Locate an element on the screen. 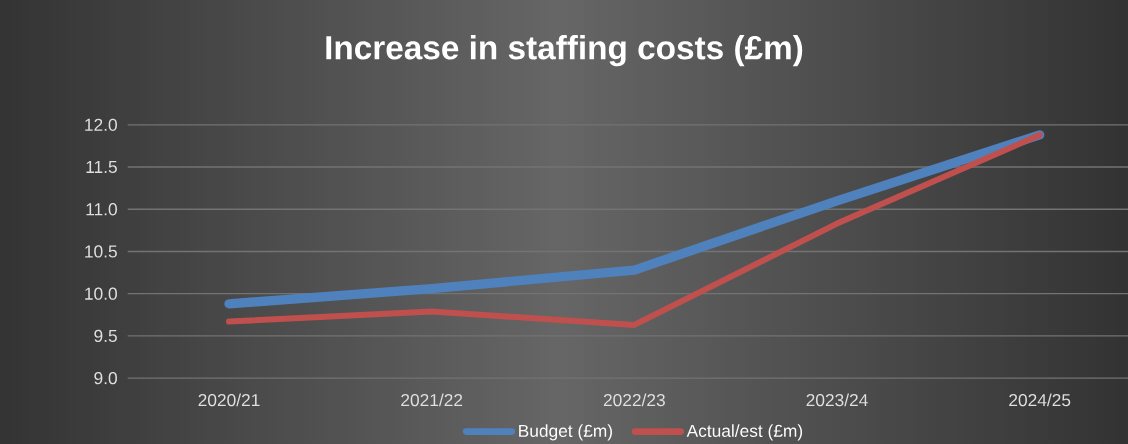 Image resolution: width=1128 pixels, height=444 pixels. y-tick-label: 11.0 is located at coordinates (101, 209).